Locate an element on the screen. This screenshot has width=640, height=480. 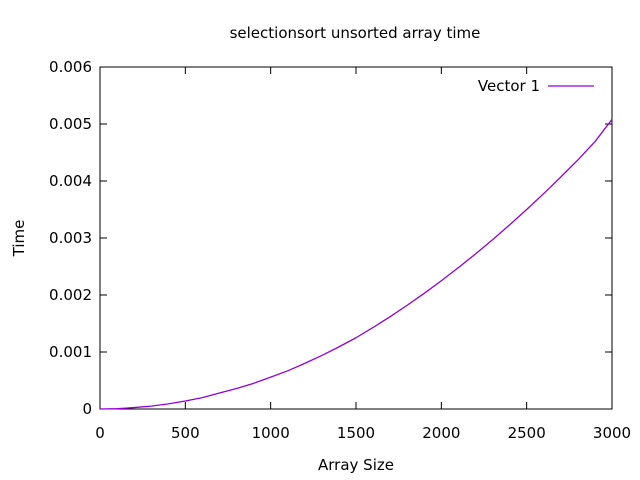
y-tick-label: 0.006 is located at coordinates (70, 67).